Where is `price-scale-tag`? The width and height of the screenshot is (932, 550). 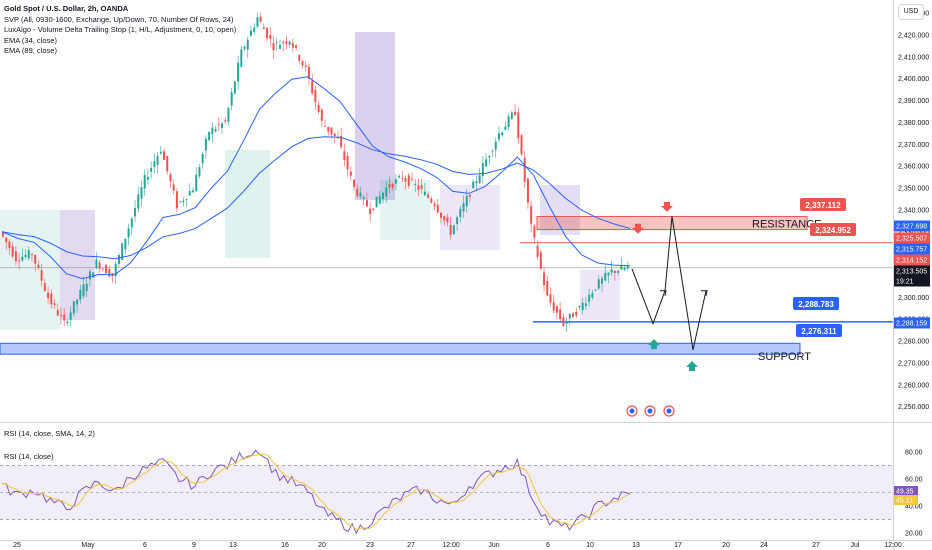
price-scale-tag is located at coordinates (912, 323).